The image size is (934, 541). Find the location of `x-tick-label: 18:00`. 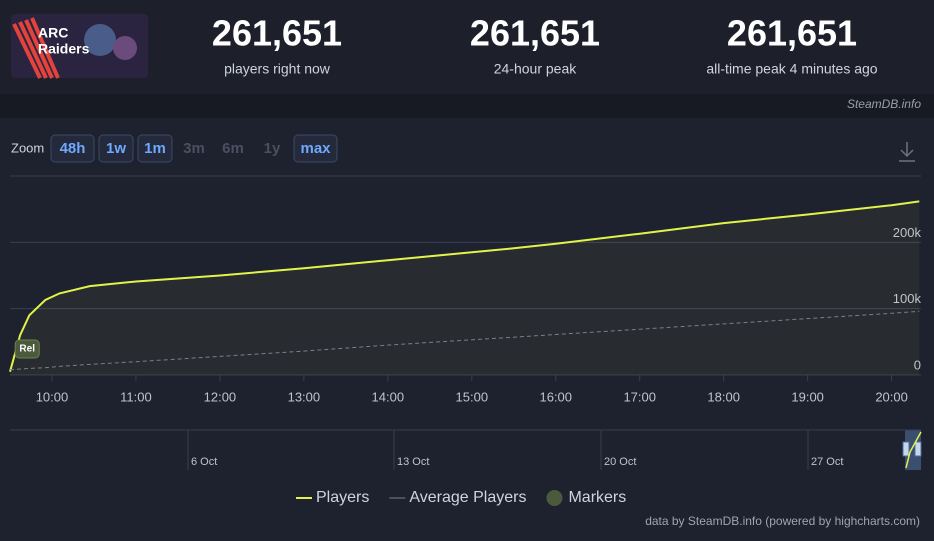

x-tick-label: 18:00 is located at coordinates (723, 396).